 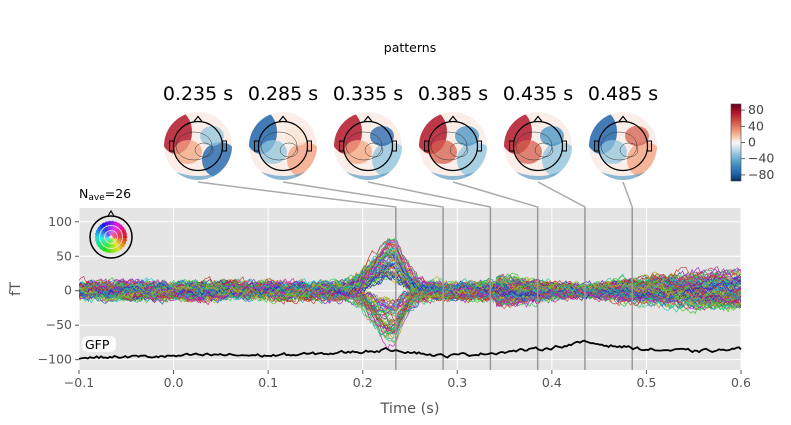 I want to click on x-tick-label: 0.0, so click(x=174, y=382).